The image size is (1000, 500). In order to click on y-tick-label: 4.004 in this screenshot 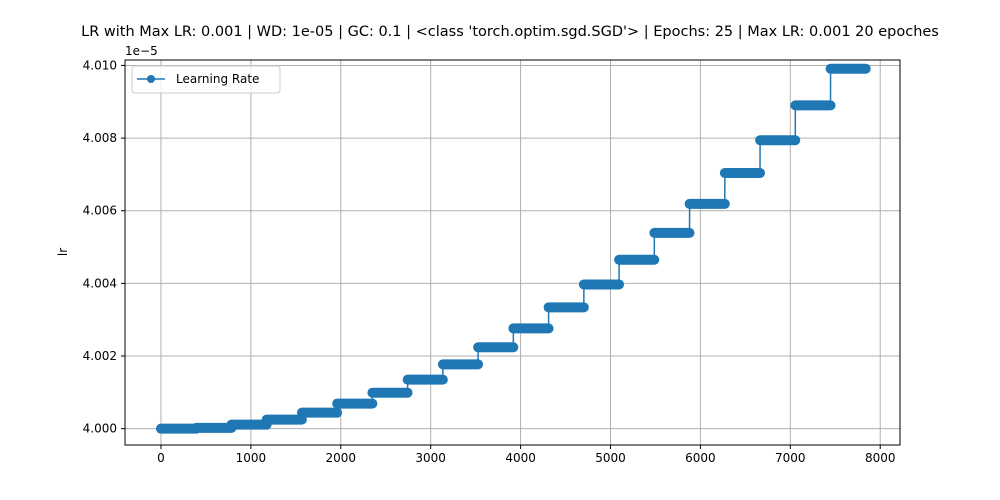, I will do `click(100, 283)`.